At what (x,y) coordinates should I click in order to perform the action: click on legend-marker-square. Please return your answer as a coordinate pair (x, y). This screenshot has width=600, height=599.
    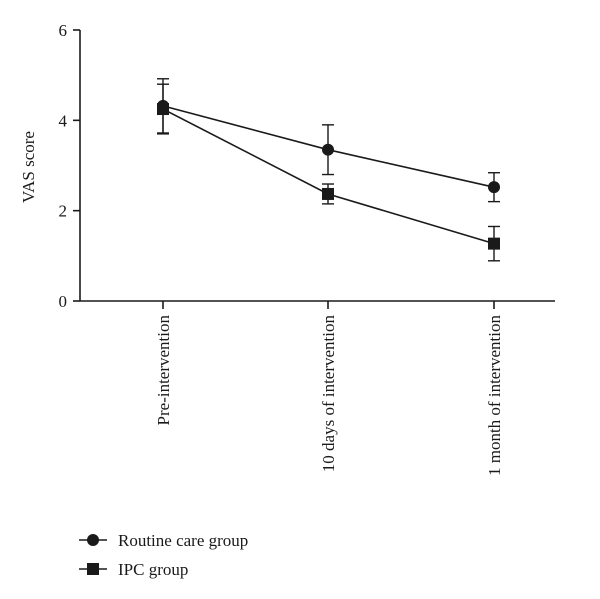
    Looking at the image, I should click on (93, 569).